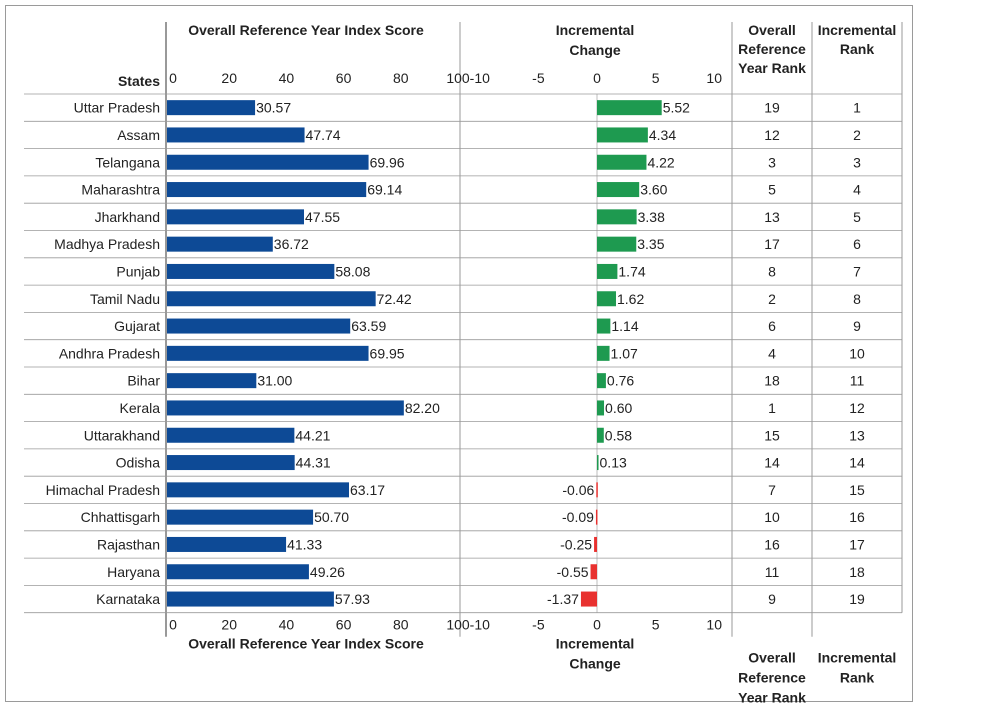 The width and height of the screenshot is (996, 712). I want to click on inc-rank-value: 3, so click(857, 162).